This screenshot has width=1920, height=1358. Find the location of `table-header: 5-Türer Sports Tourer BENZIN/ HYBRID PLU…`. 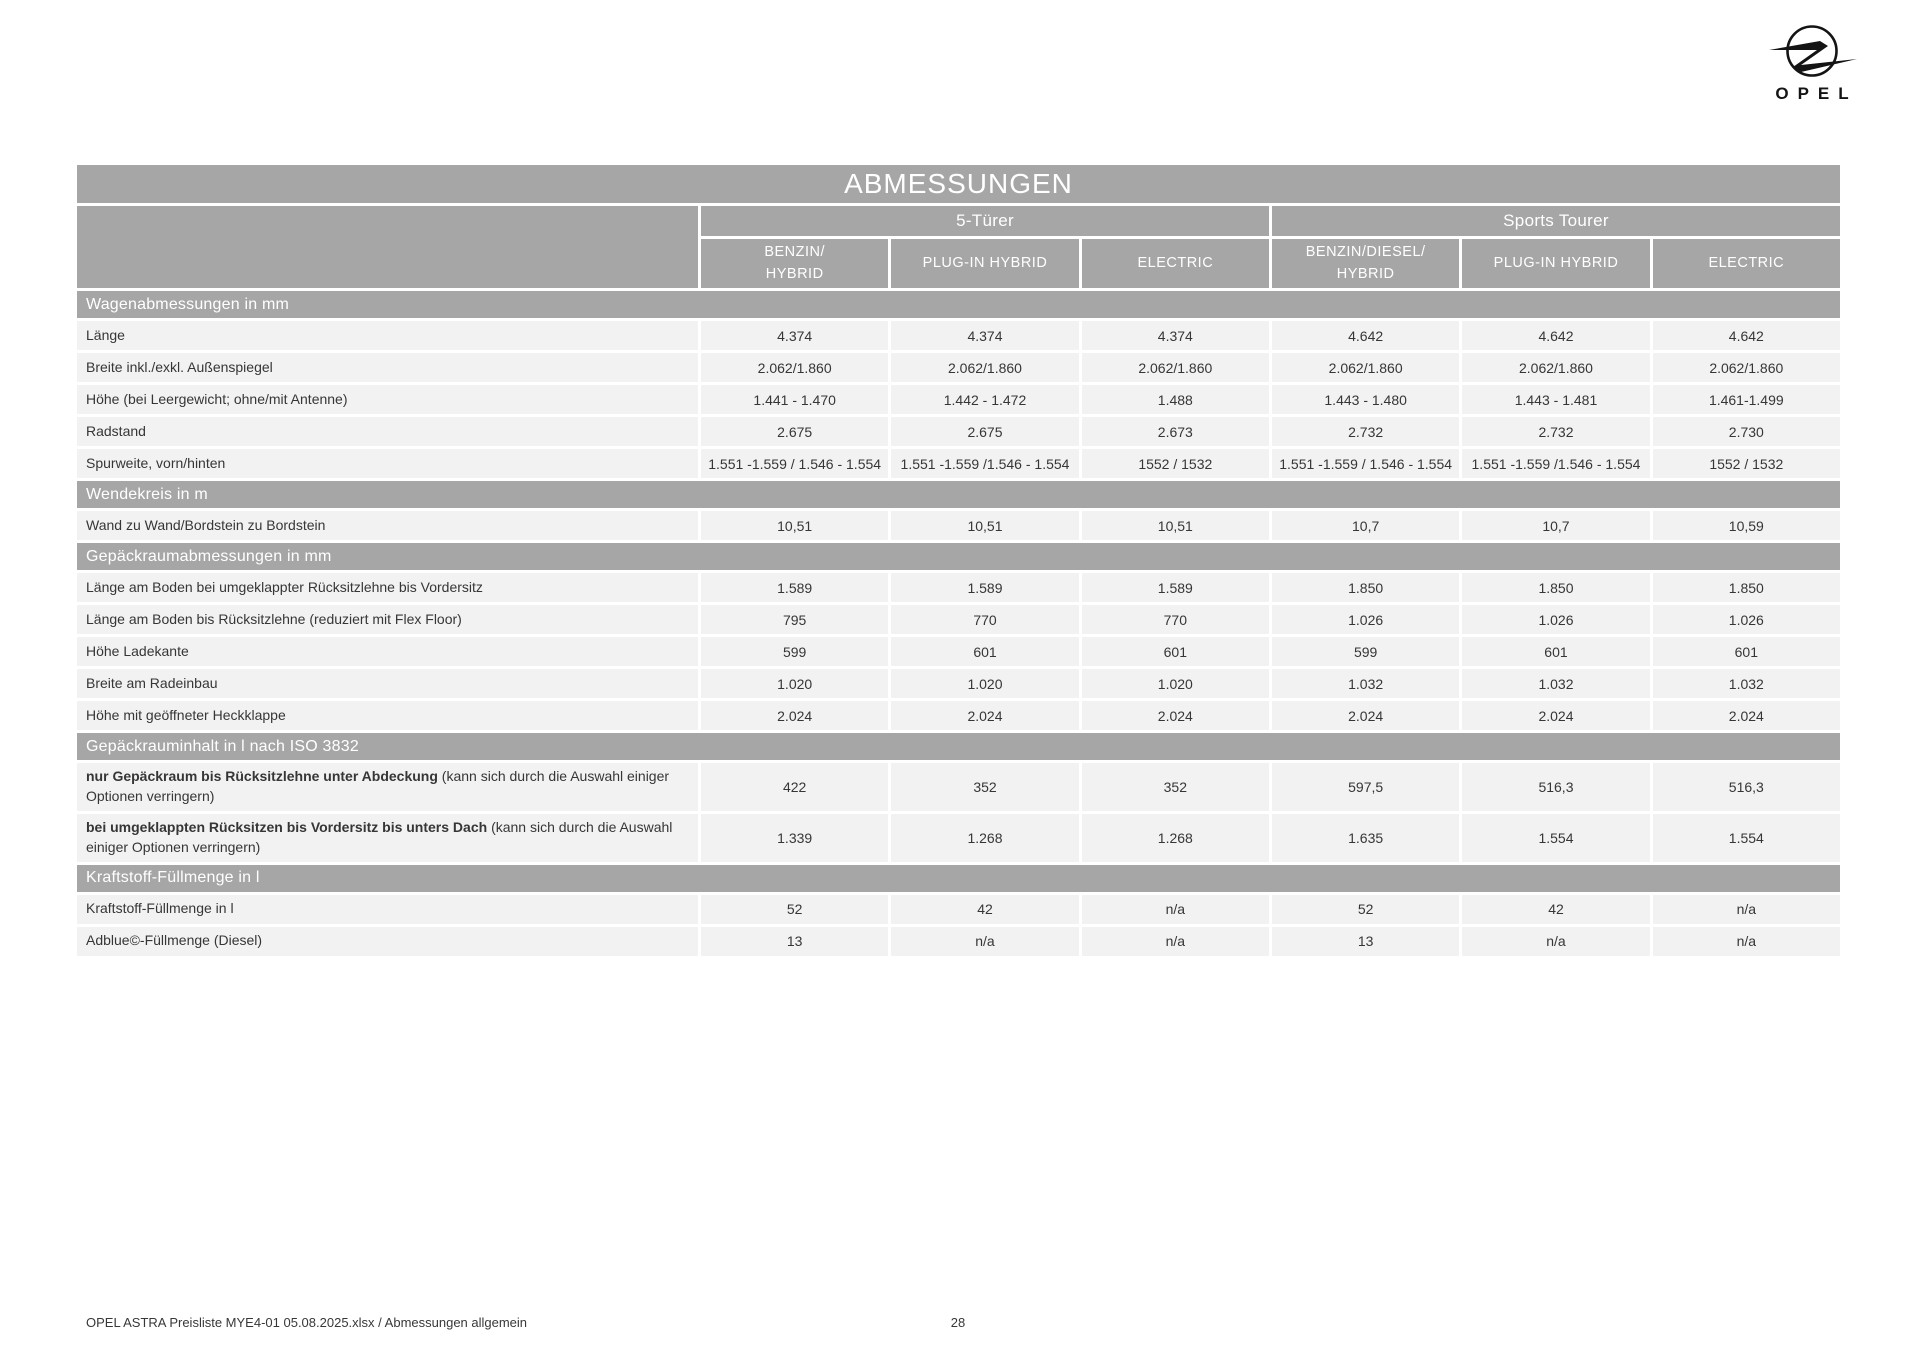

table-header: 5-Türer Sports Tourer BENZIN/ HYBRID PLU… is located at coordinates (958, 247).